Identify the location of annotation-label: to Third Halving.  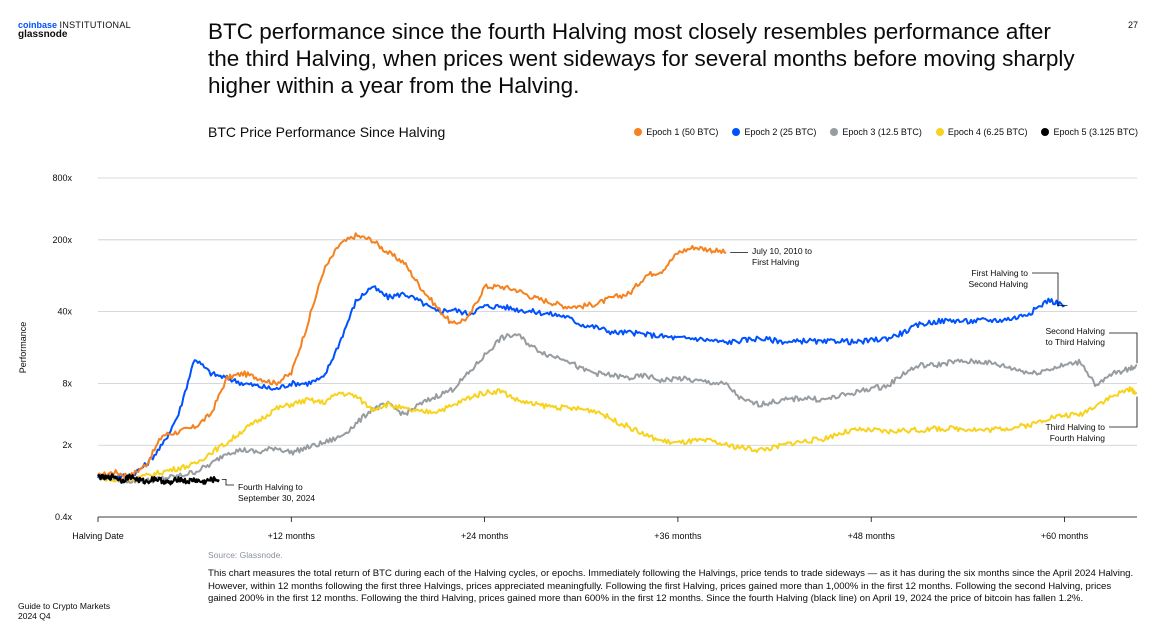
(1076, 342).